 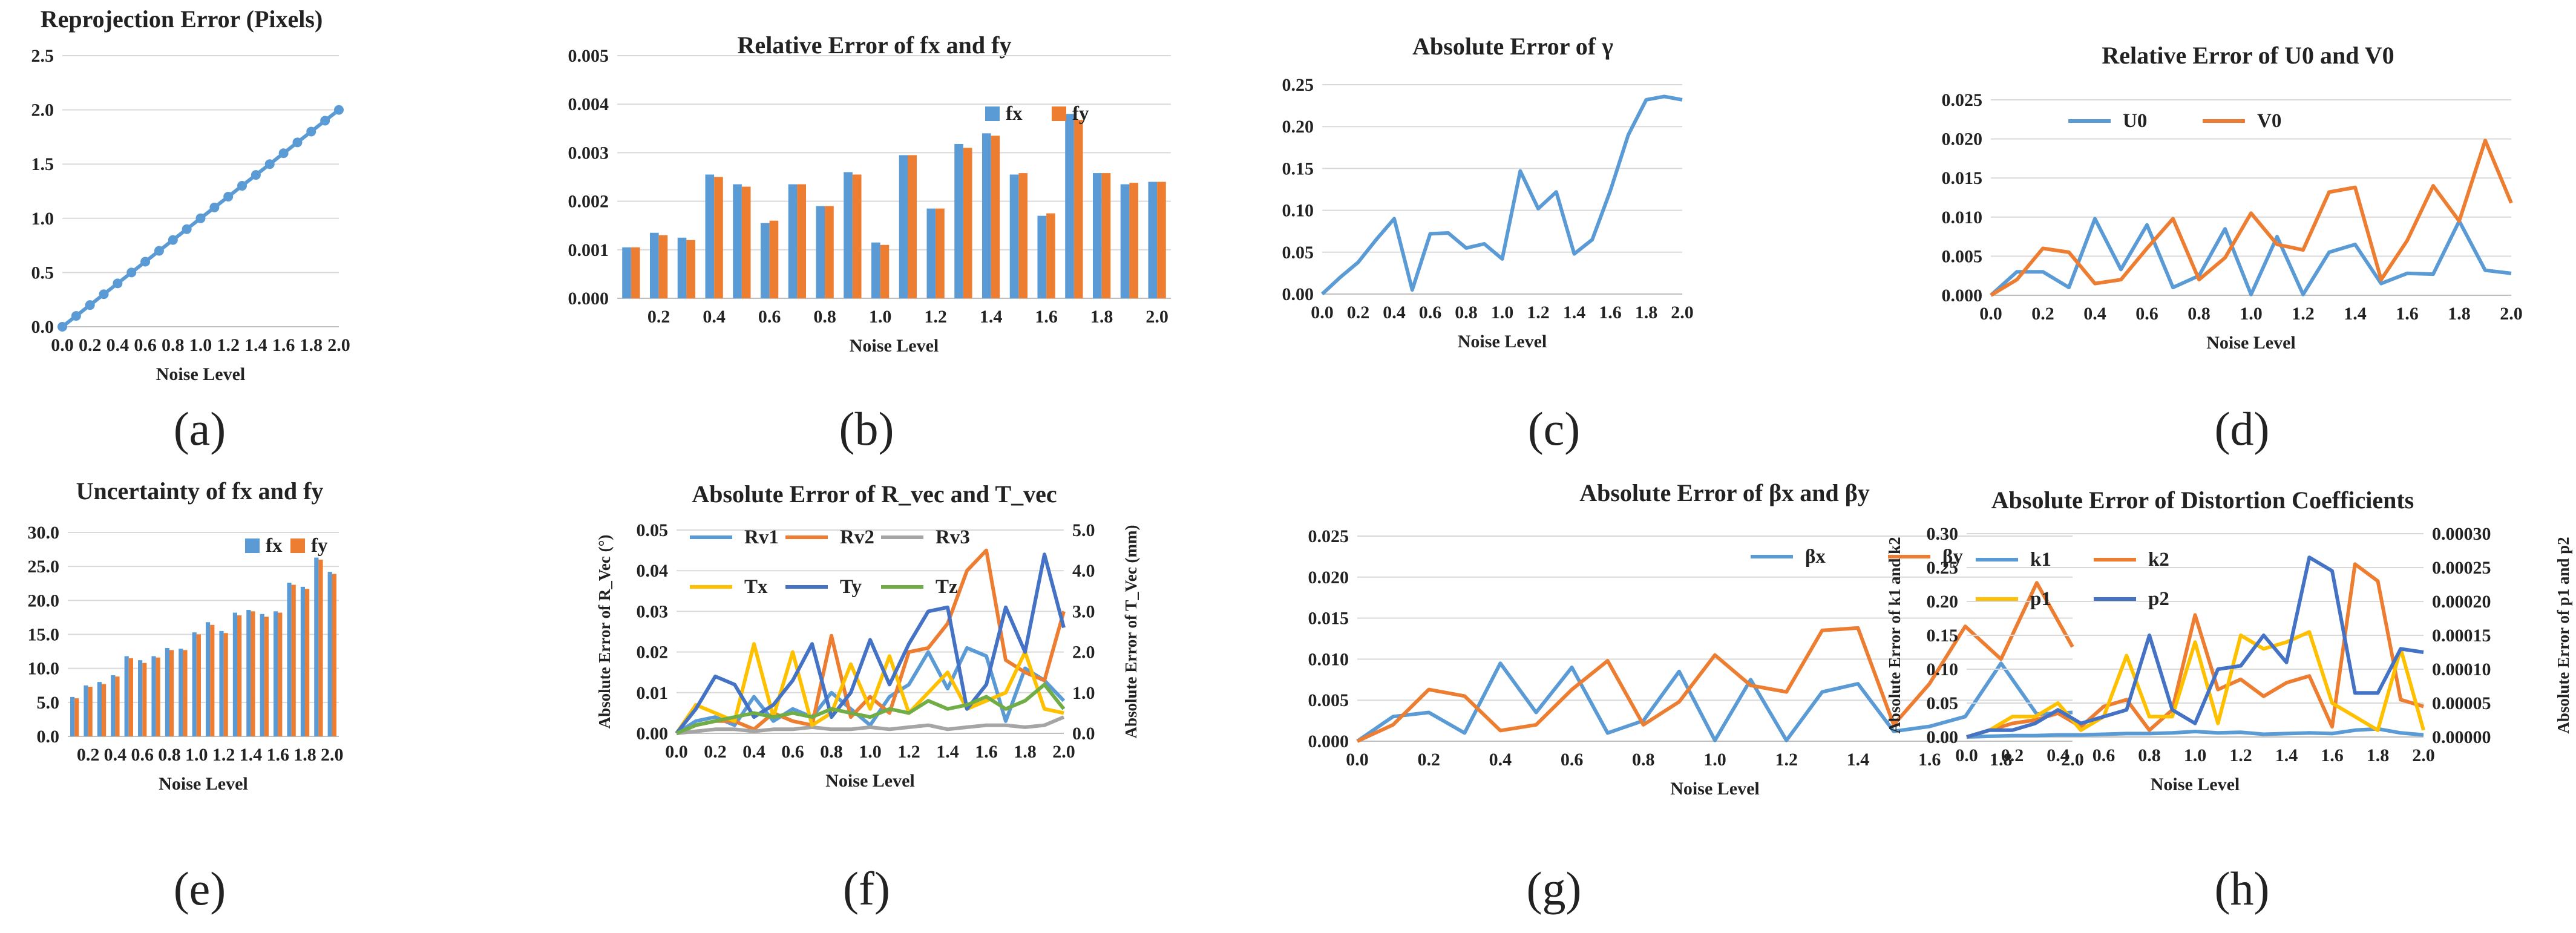 I want to click on x-tick-label: 0.2, so click(x=1358, y=312).